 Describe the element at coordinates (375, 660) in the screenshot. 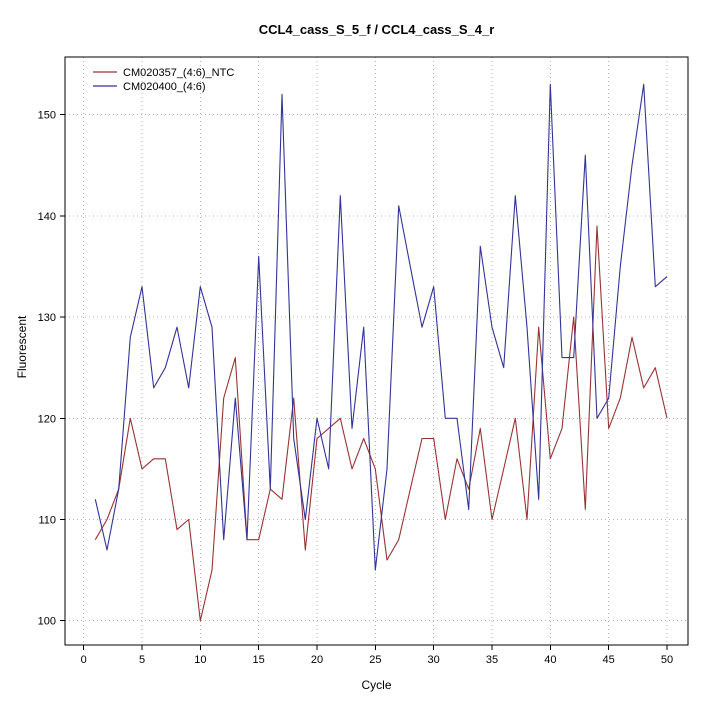

I see `x-tick-label: 25` at that location.